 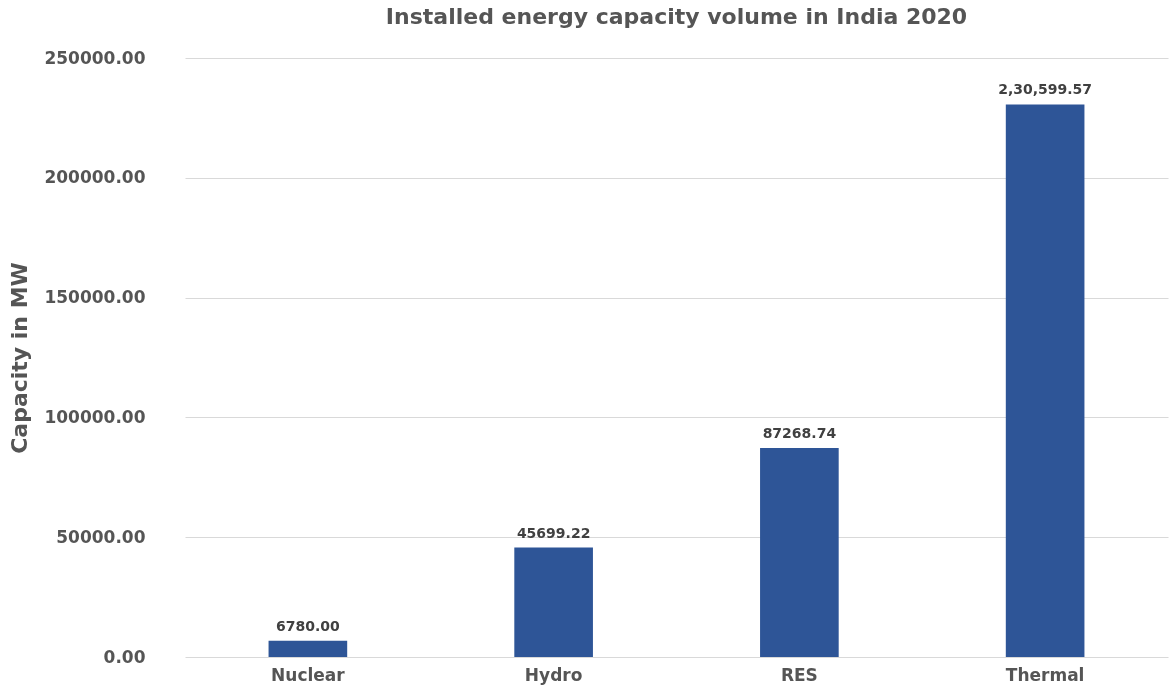 I want to click on y-tick-label: 0.00, so click(x=124, y=656).